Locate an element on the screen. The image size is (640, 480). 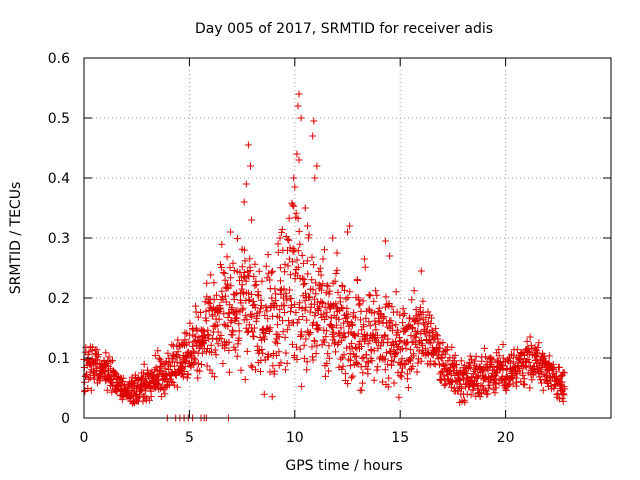
y-tick-label: 0.5 is located at coordinates (59, 119).